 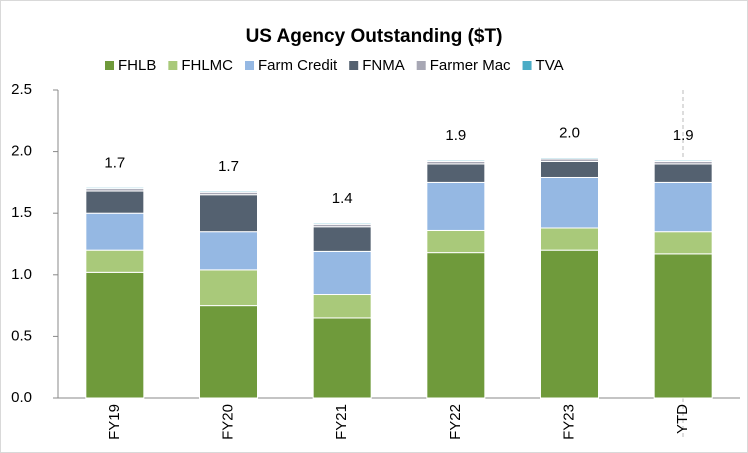 What do you see at coordinates (137, 65) in the screenshot?
I see `legend-label: FHLB` at bounding box center [137, 65].